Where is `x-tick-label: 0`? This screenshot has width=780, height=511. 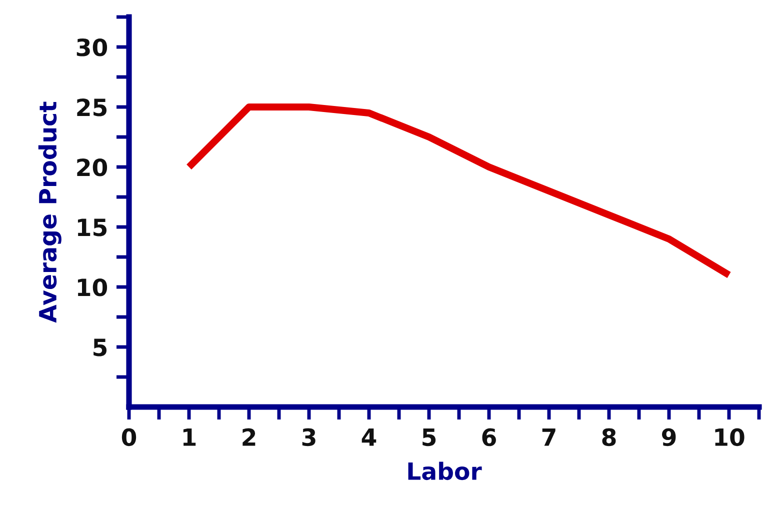
x-tick-label: 0 is located at coordinates (129, 437).